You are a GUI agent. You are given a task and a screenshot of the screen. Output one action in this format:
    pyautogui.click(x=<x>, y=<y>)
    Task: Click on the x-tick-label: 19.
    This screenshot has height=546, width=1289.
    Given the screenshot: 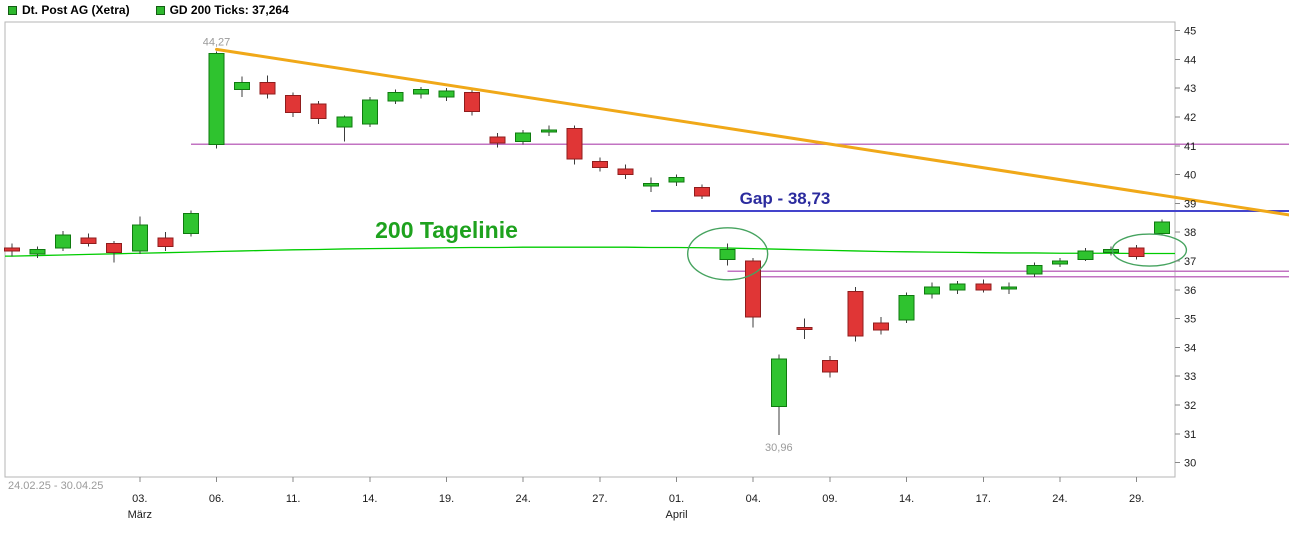 What is the action you would take?
    pyautogui.click(x=446, y=499)
    